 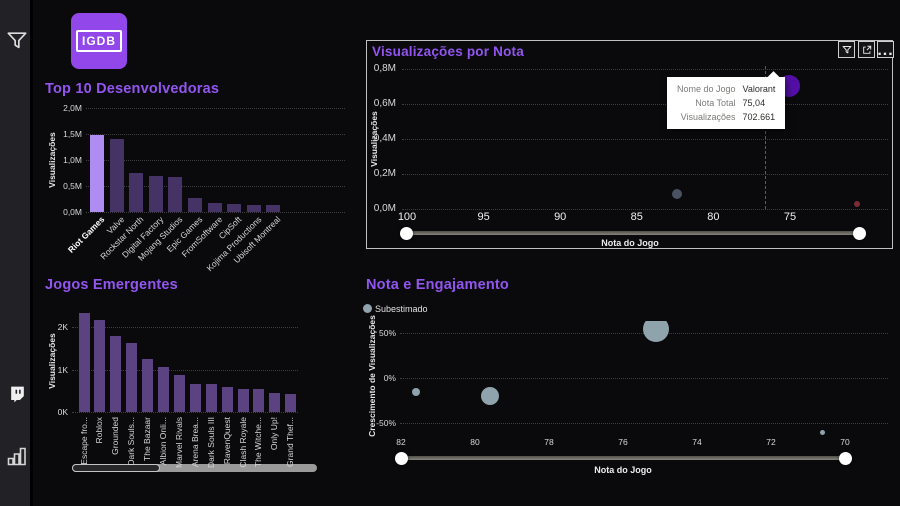 What do you see at coordinates (242, 442) in the screenshot?
I see `category-label: Clash Royale` at bounding box center [242, 442].